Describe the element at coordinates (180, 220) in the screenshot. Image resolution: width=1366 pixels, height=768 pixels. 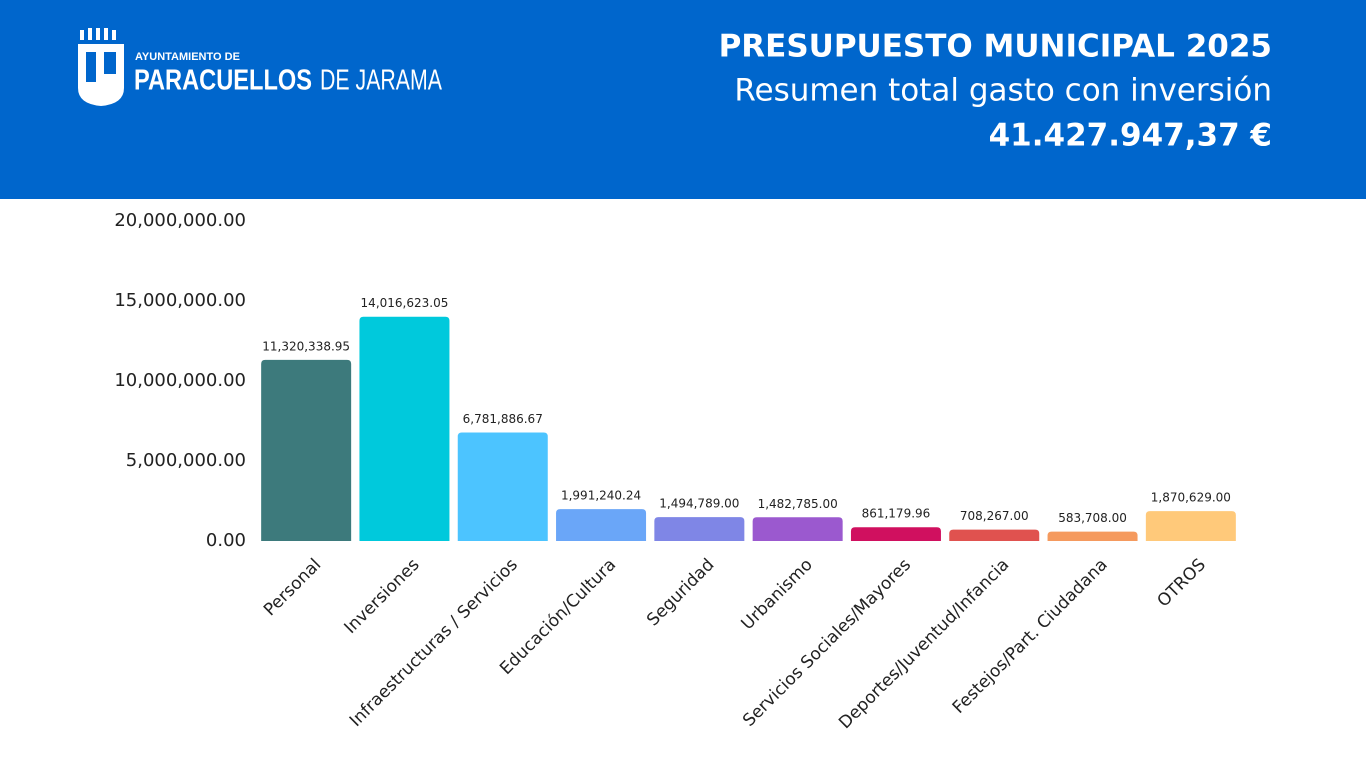
I see `y-tick-label: 20,000,000.00` at that location.